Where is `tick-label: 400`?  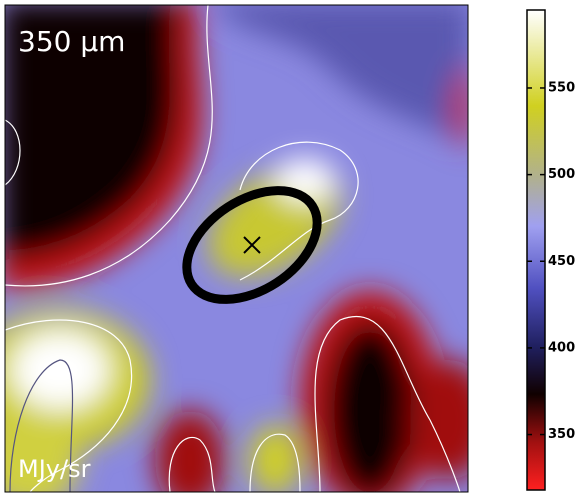
tick-label: 400 is located at coordinates (561, 347).